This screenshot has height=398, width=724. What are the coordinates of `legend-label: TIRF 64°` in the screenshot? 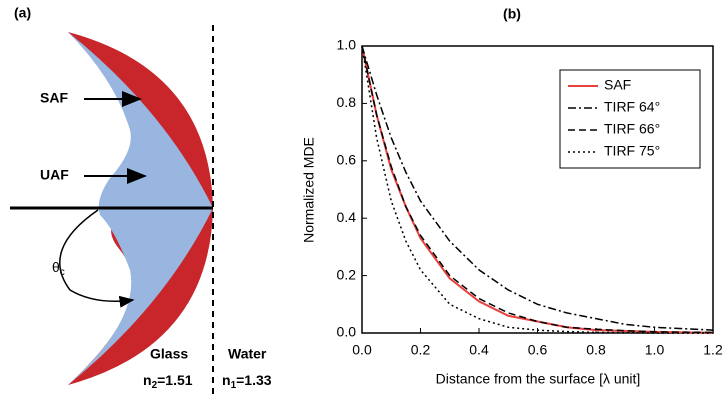 It's located at (632, 107).